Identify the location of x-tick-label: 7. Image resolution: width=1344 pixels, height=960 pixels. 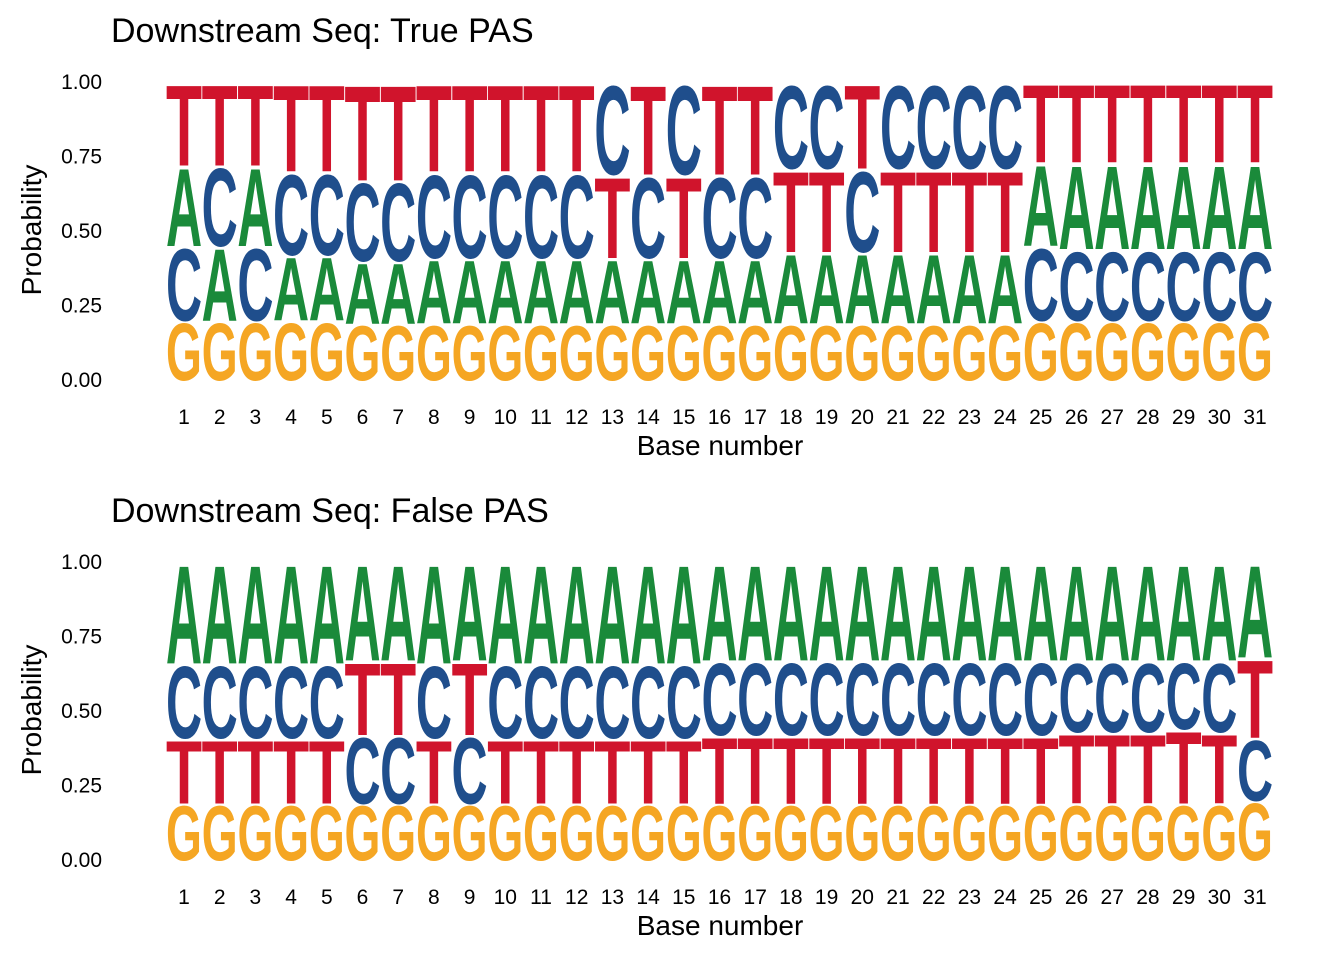
(398, 417).